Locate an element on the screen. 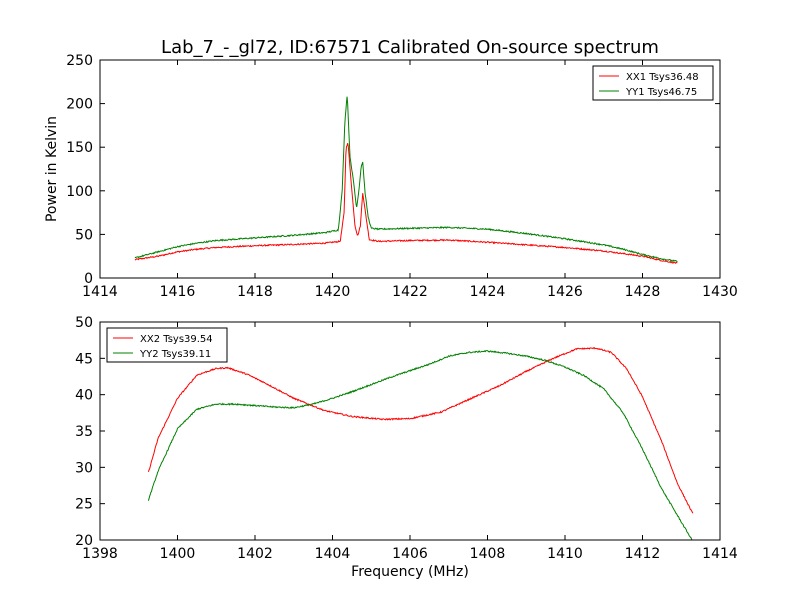 The image size is (800, 605). legend: XX1 Tsys36.48 YY1 Tsys46.75 is located at coordinates (653, 83).